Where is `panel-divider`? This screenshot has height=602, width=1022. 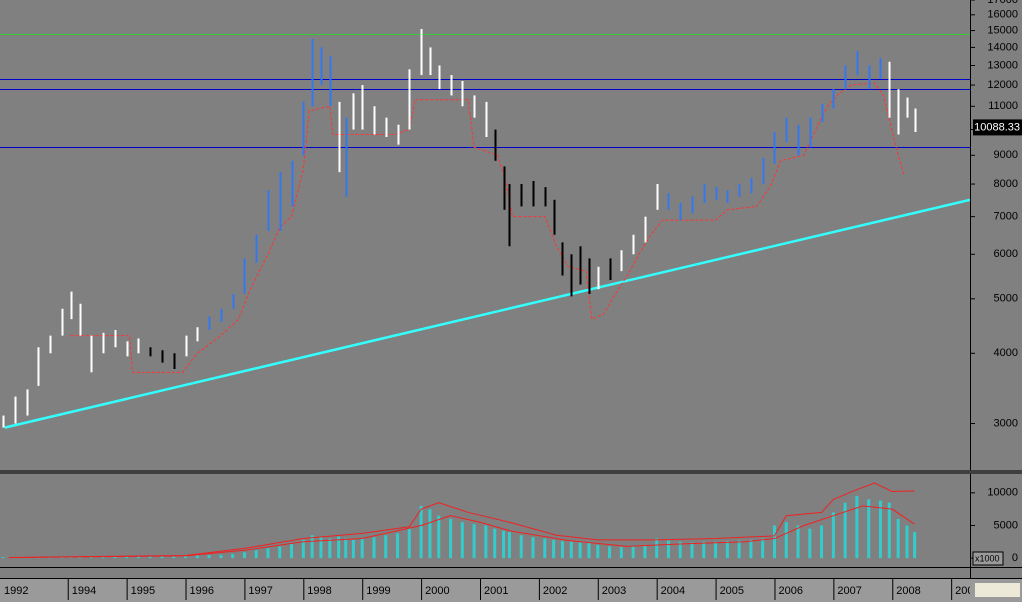 panel-divider is located at coordinates (511, 472).